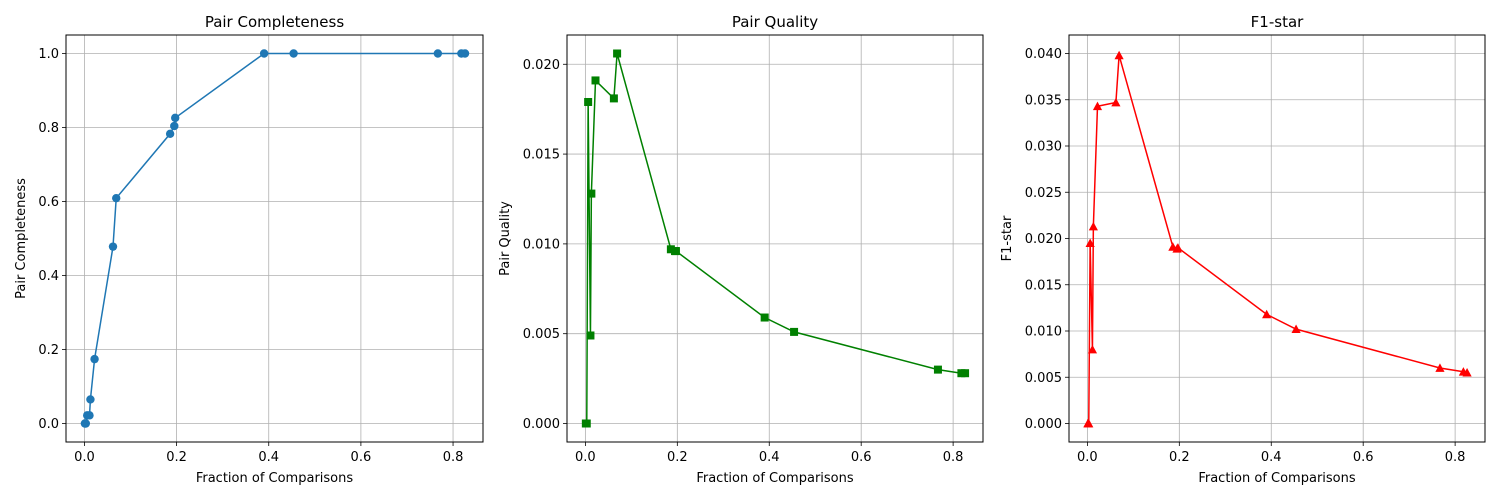 The height and width of the screenshot is (500, 1500). I want to click on chart-title: Pair Completeness, so click(275, 22).